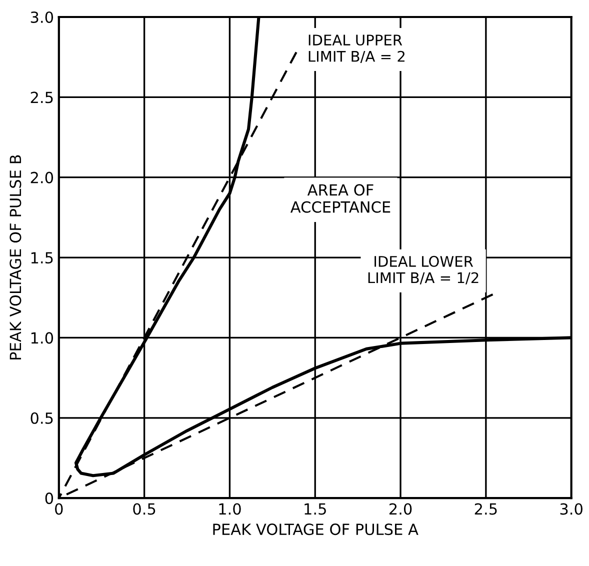 This screenshot has height=566, width=589. Describe the element at coordinates (485, 509) in the screenshot. I see `x-tick-label: 2.5` at that location.